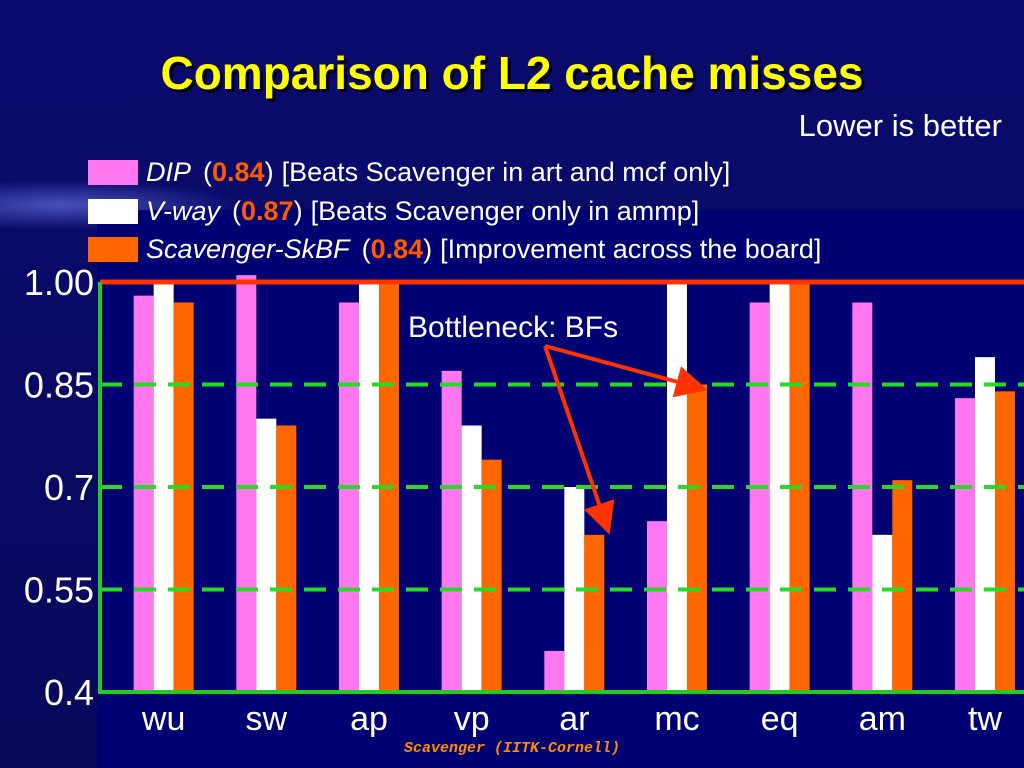  What do you see at coordinates (579, 440) in the screenshot?
I see `annotation-arrow-ar` at bounding box center [579, 440].